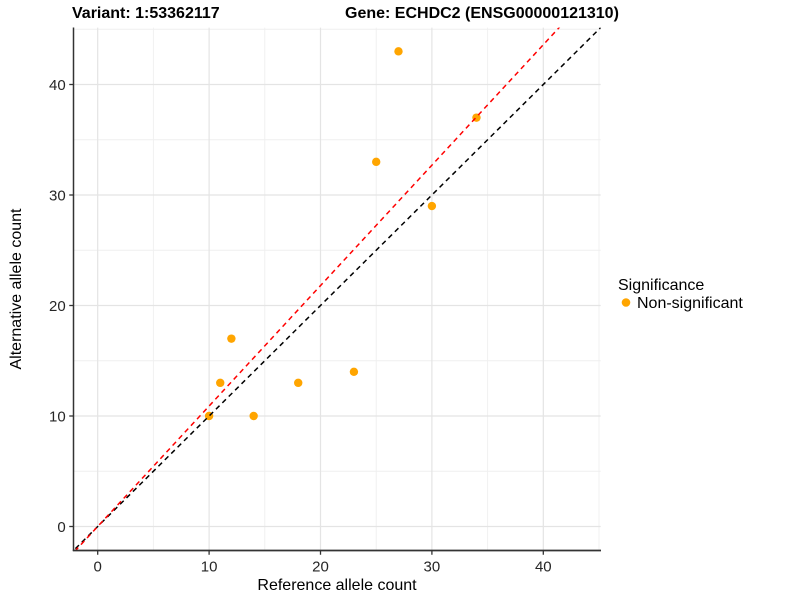  I want to click on legend-item-label: Non-significant, so click(690, 303).